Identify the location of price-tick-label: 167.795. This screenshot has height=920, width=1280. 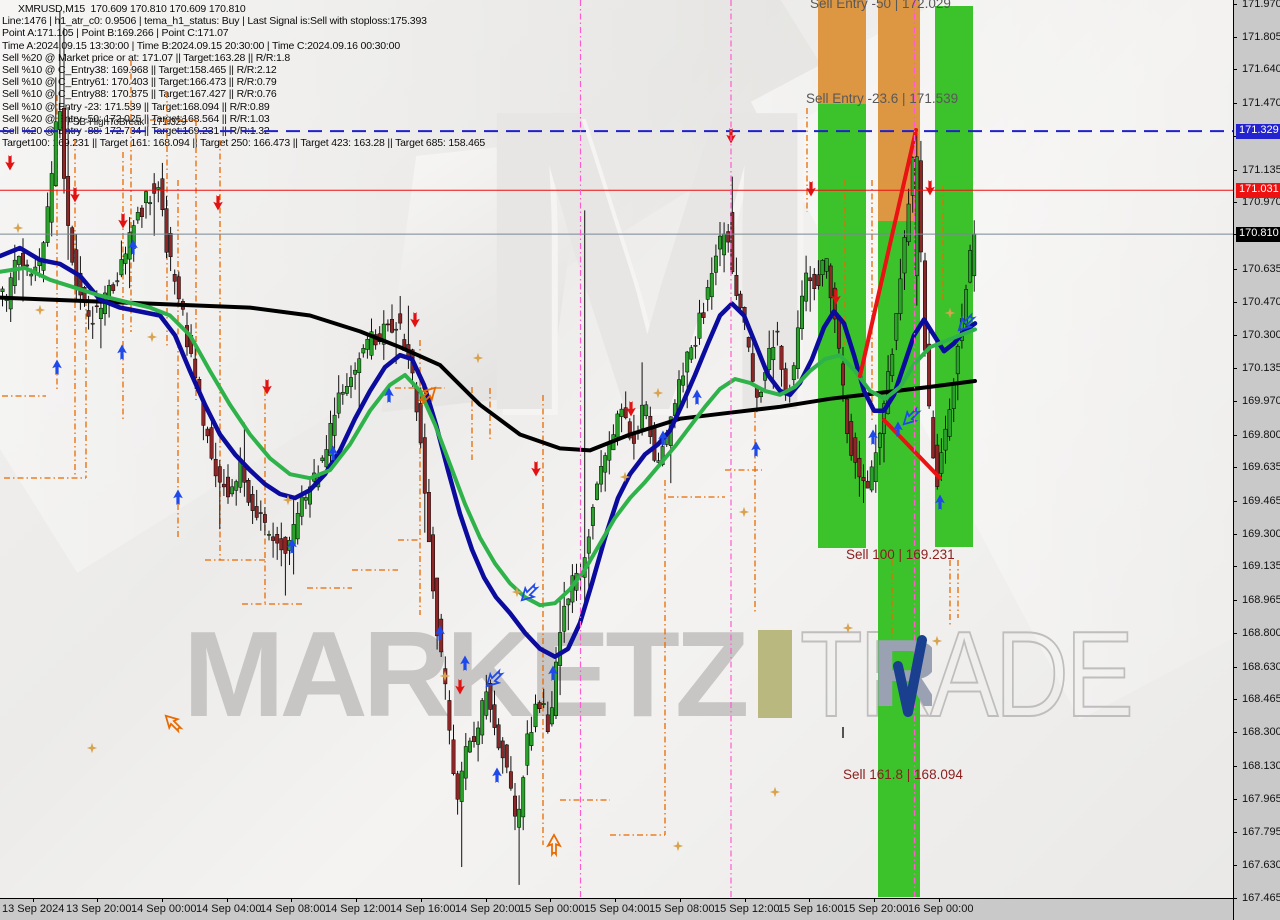
(1261, 832).